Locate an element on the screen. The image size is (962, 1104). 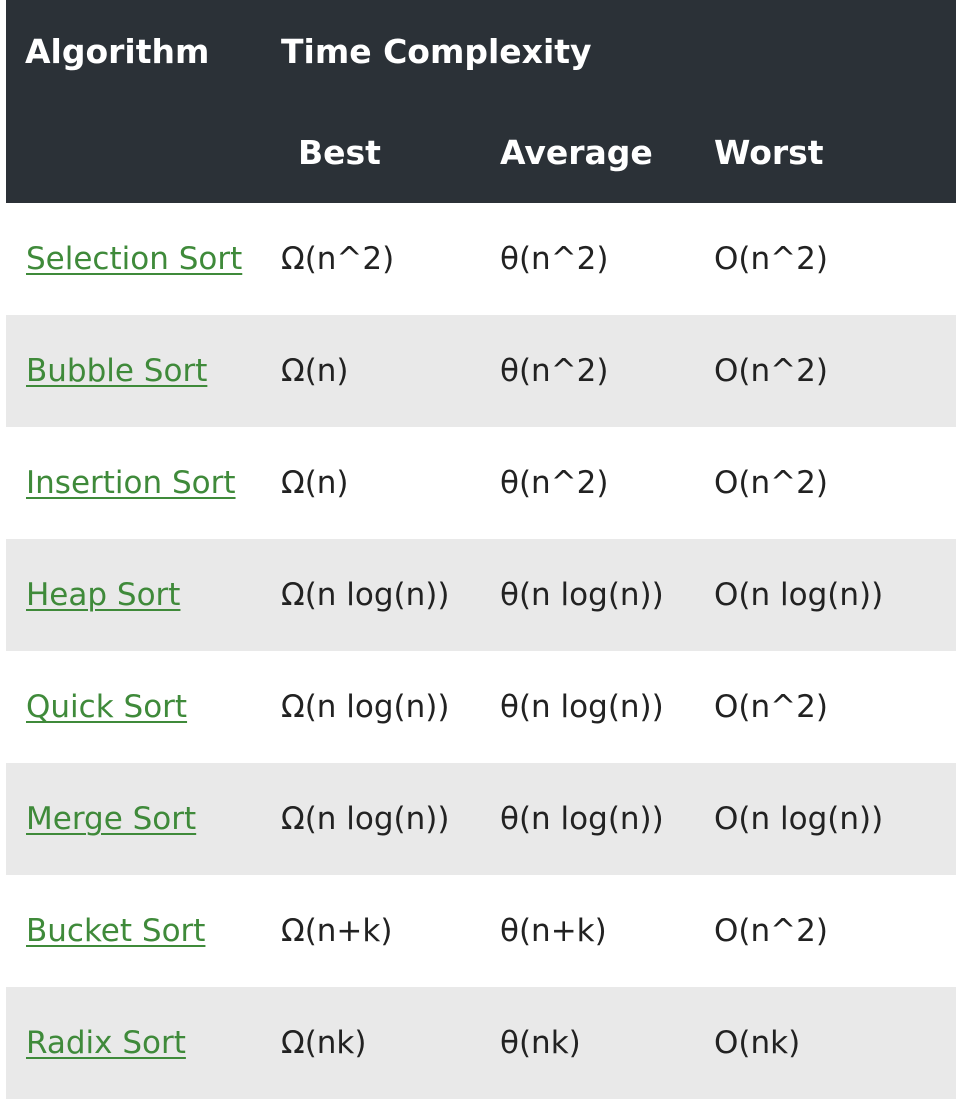
header-row-top: Algorithm Time Complexity is located at coordinates (481, 51).